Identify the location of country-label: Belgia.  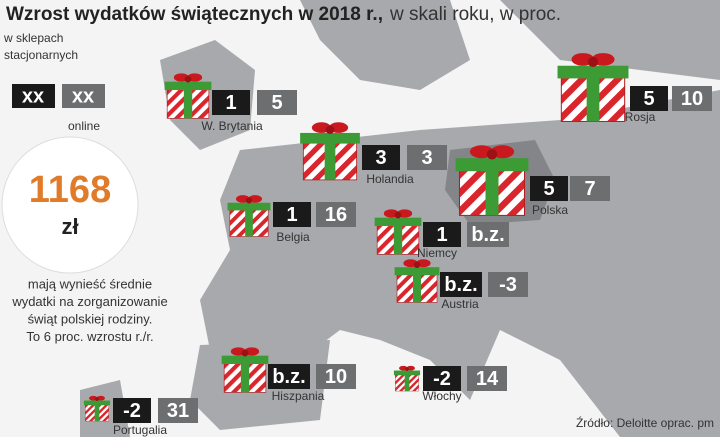
(293, 237).